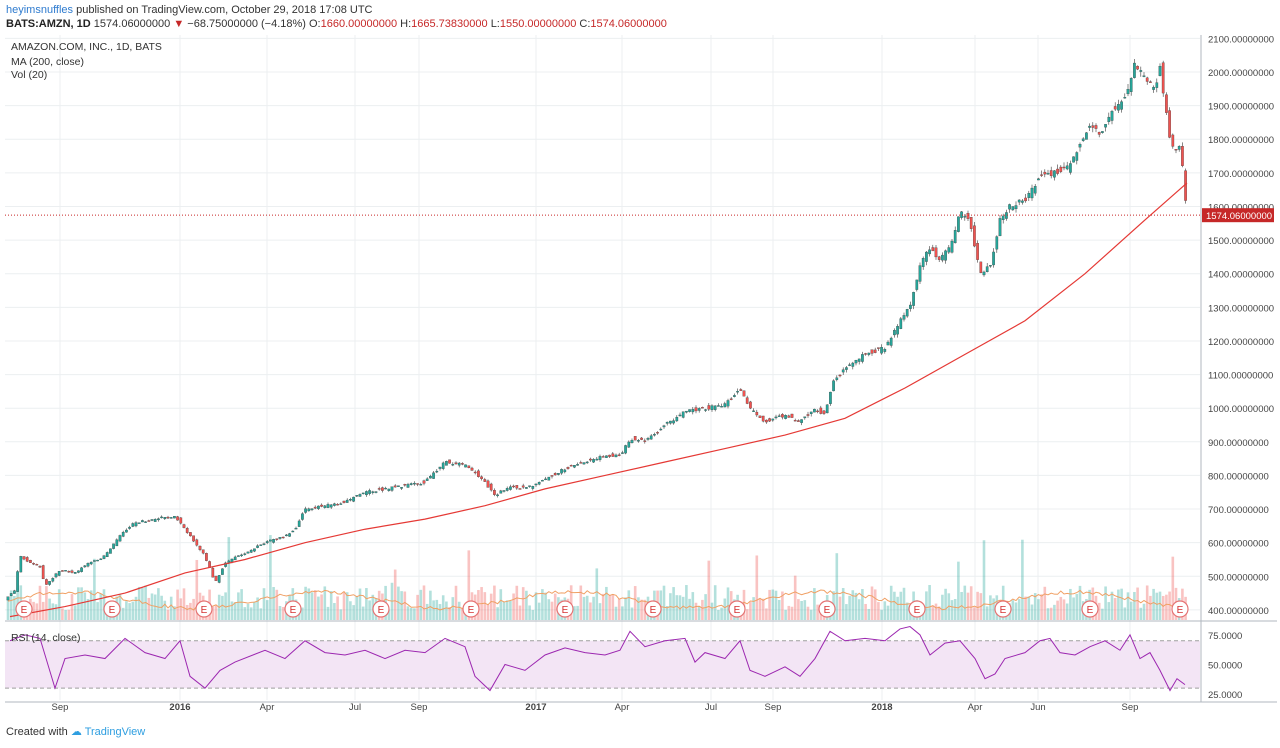 The image size is (1280, 748). Describe the element at coordinates (1241, 342) in the screenshot. I see `price-tick-label: 1200.00000000` at that location.